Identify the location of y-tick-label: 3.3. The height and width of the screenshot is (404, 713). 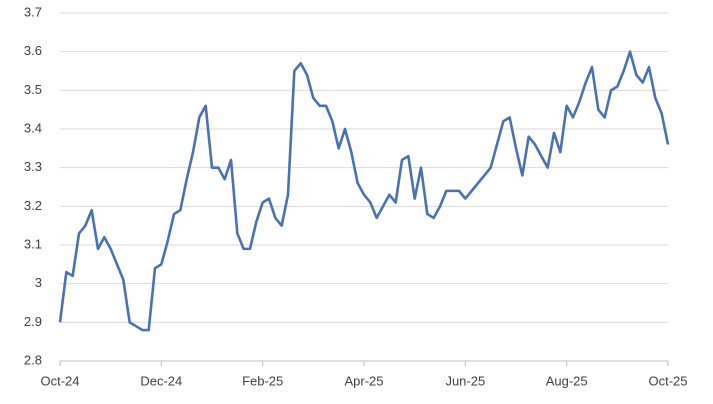
(33, 166).